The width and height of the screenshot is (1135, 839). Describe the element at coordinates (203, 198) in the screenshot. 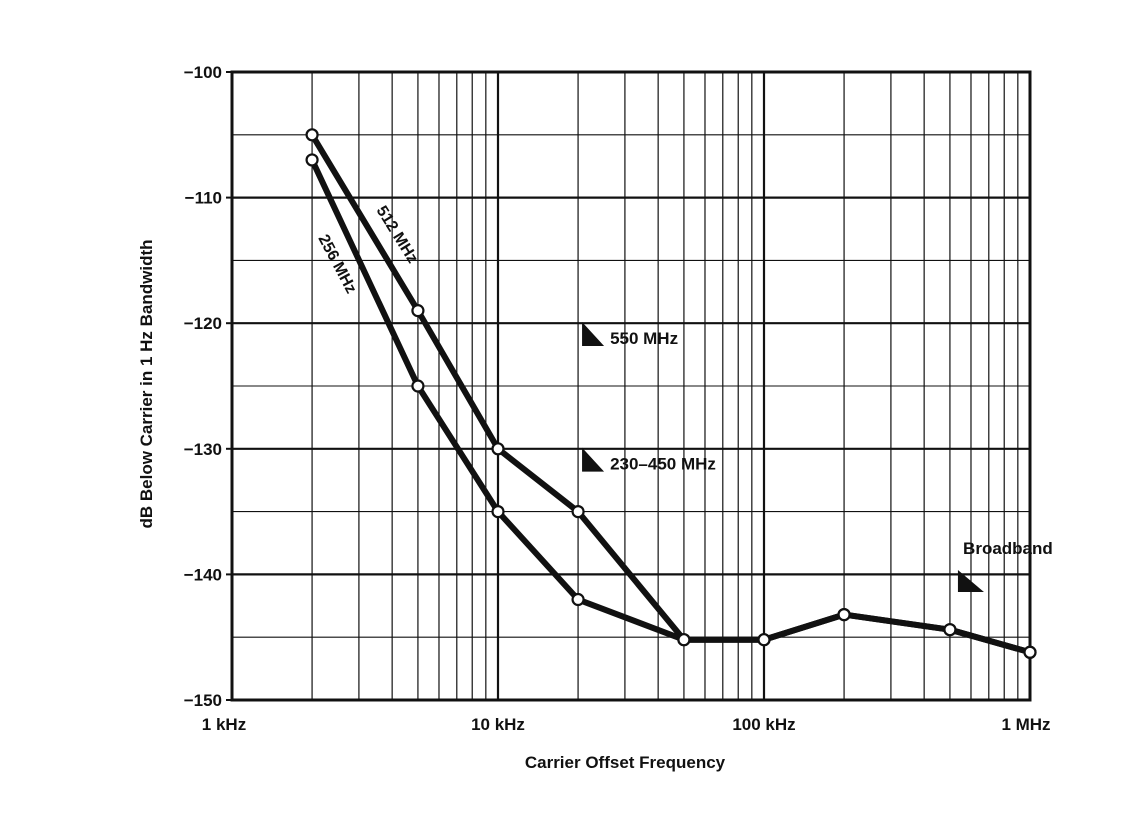

I see `y-tick-label: −110` at that location.